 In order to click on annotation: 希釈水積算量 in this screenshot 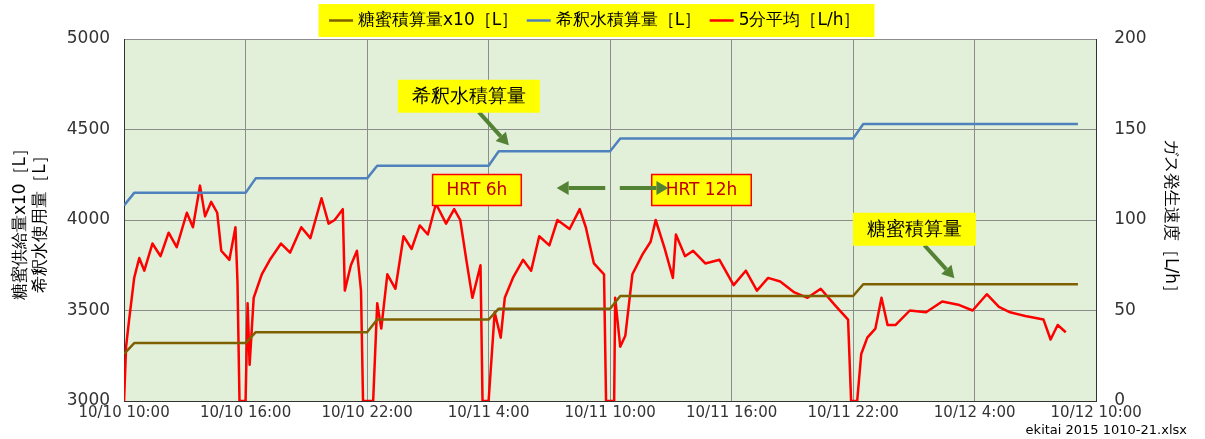, I will do `click(468, 95)`.